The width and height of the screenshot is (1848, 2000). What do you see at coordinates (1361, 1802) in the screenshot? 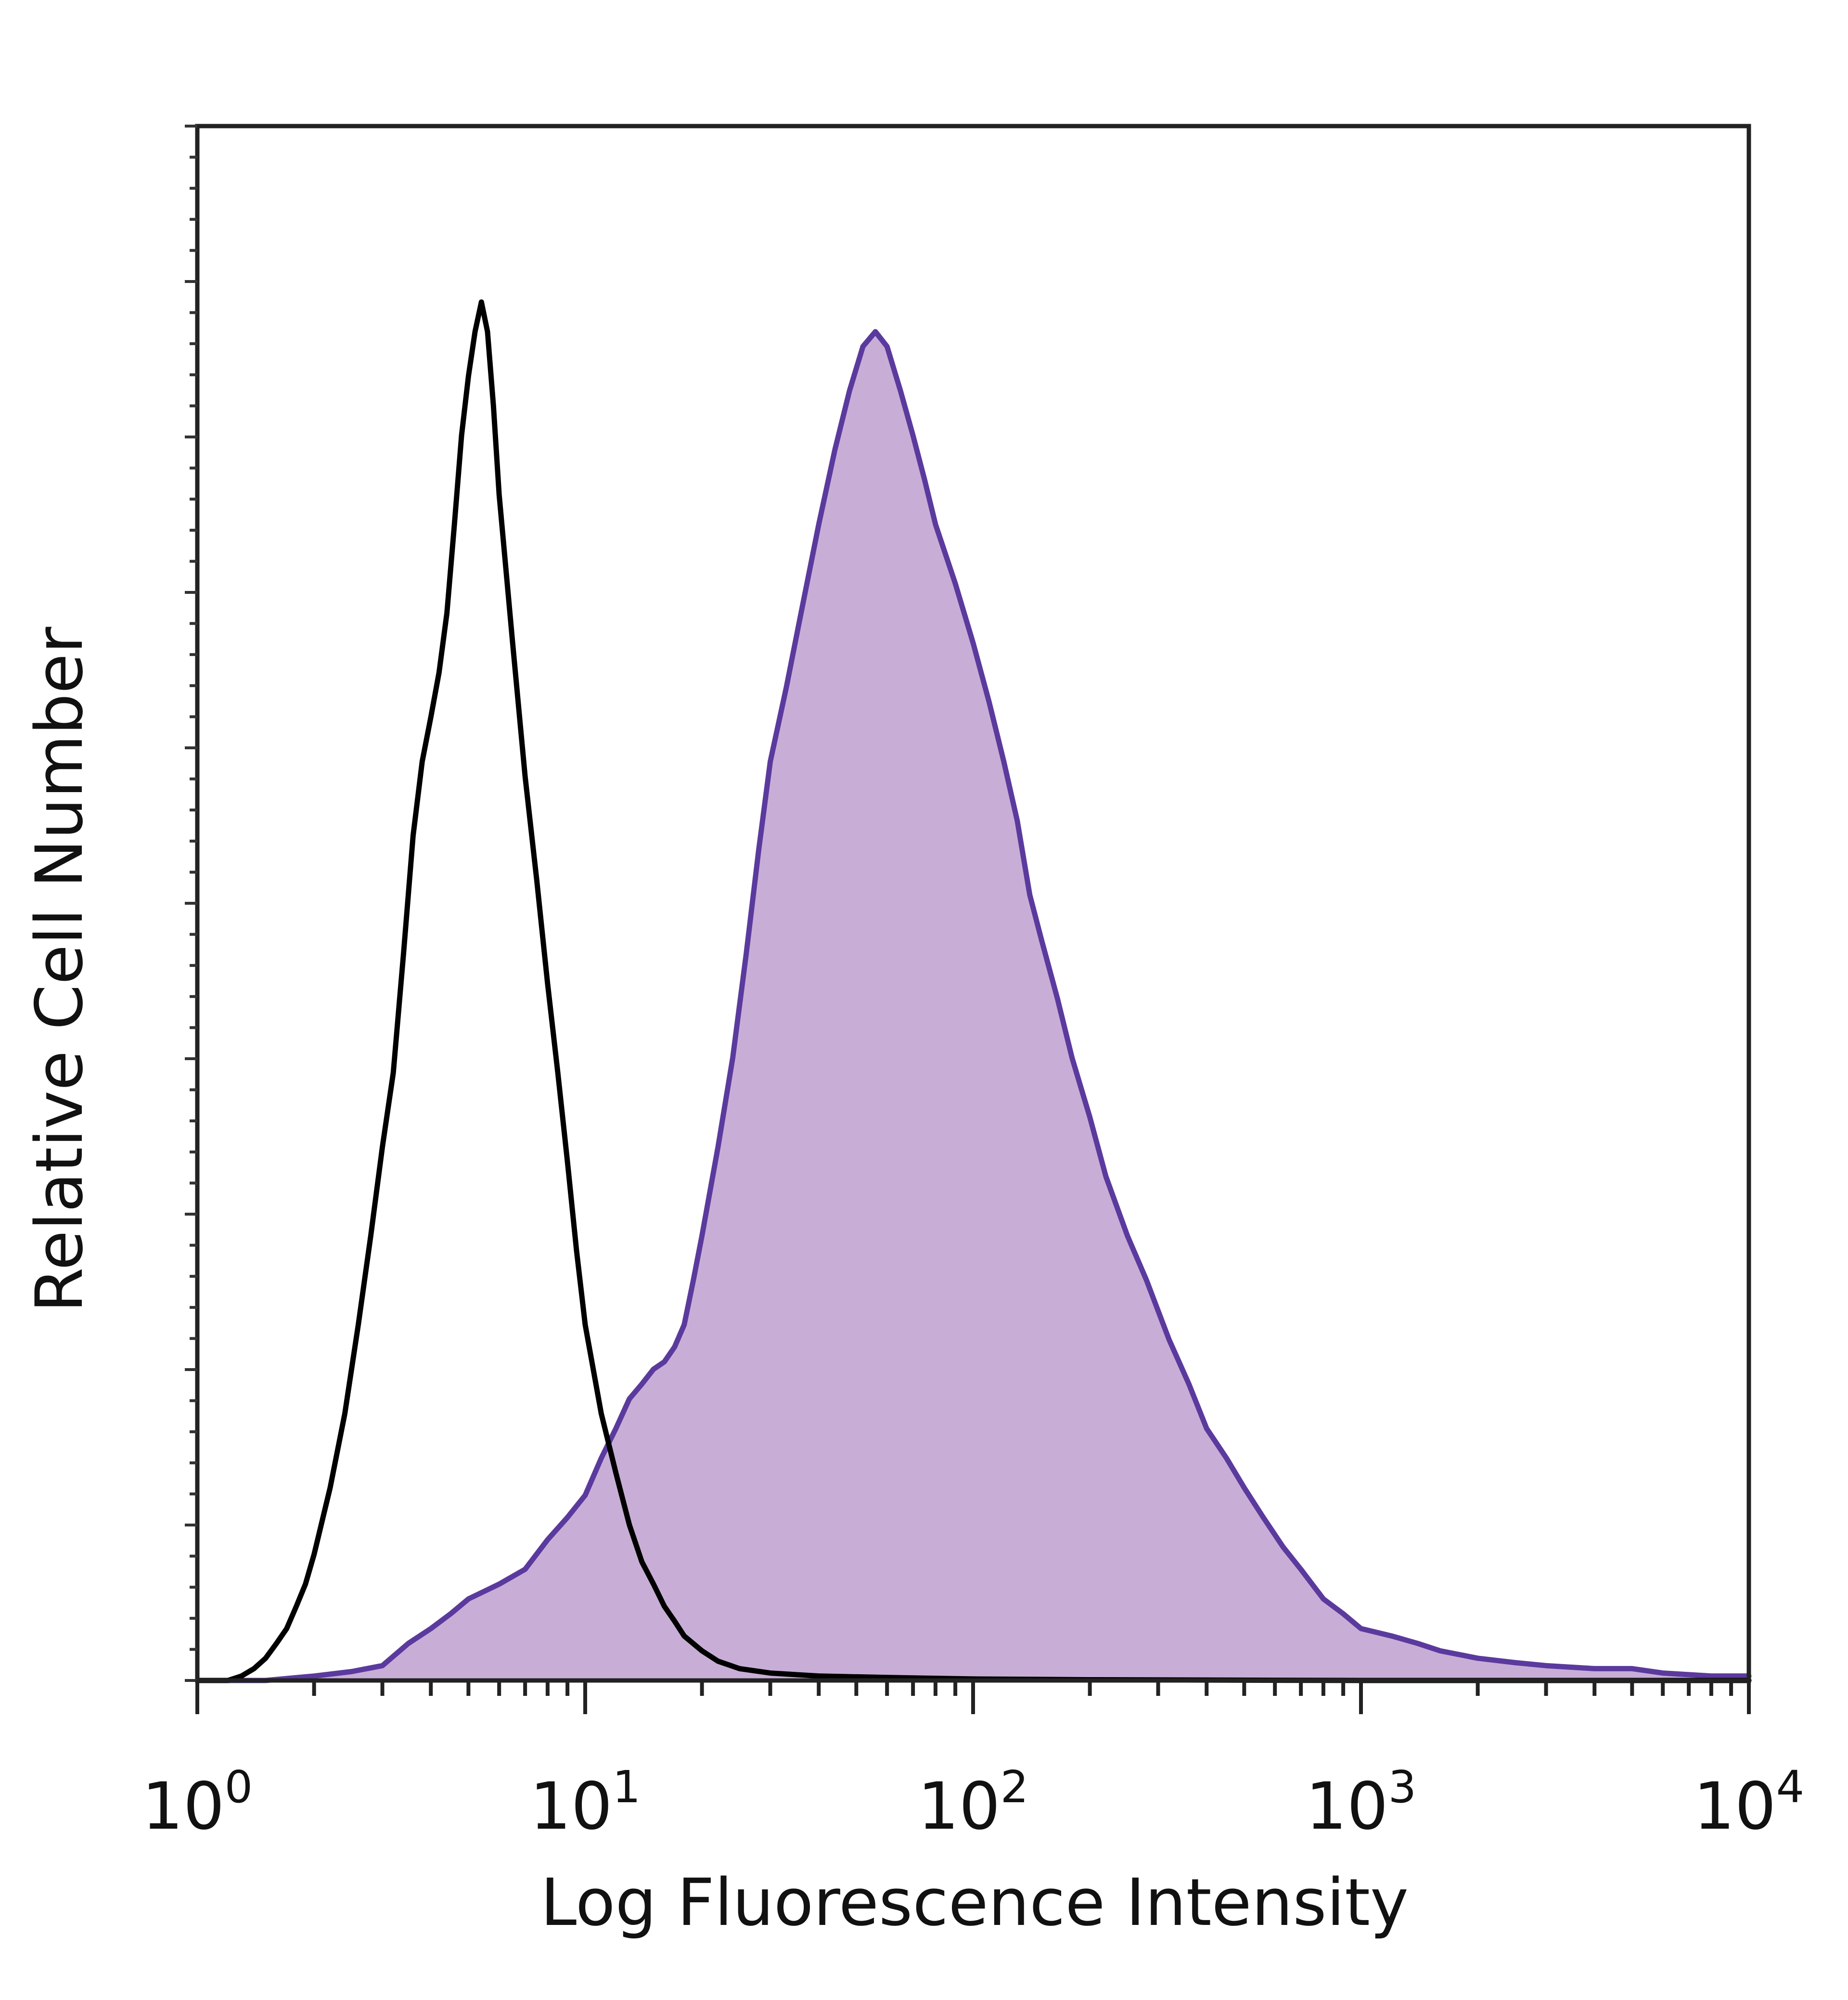
I see `x-tick-label: 103` at bounding box center [1361, 1802].